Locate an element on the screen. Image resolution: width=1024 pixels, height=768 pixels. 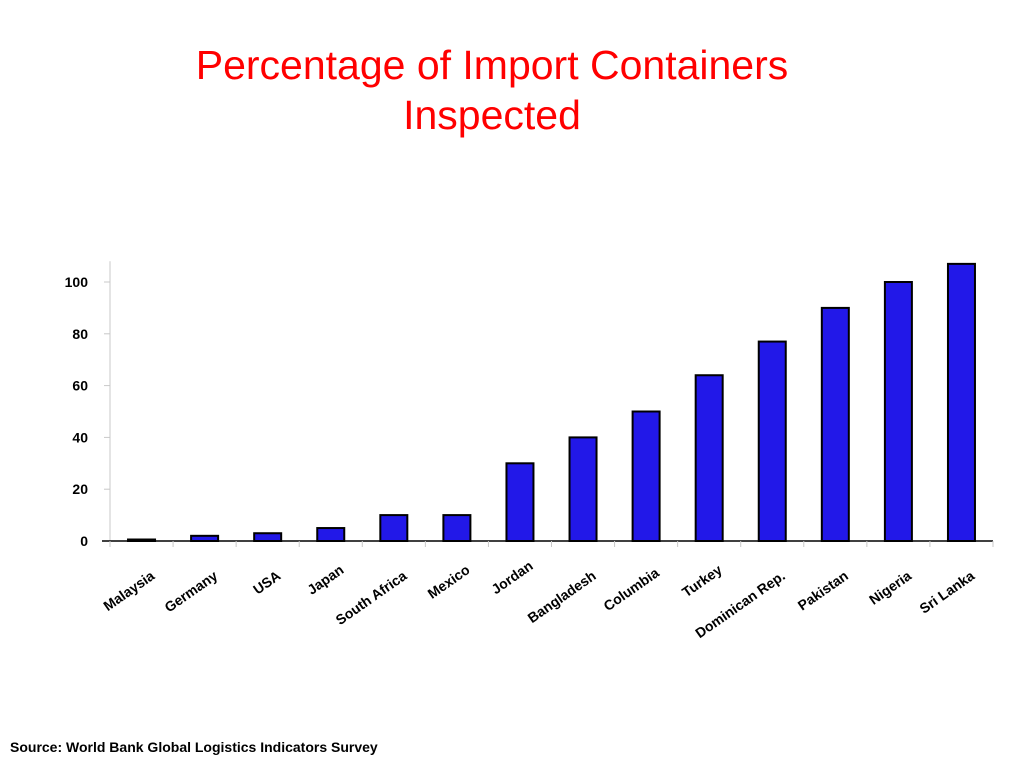
y-tick-label: 60 is located at coordinates (80, 386).